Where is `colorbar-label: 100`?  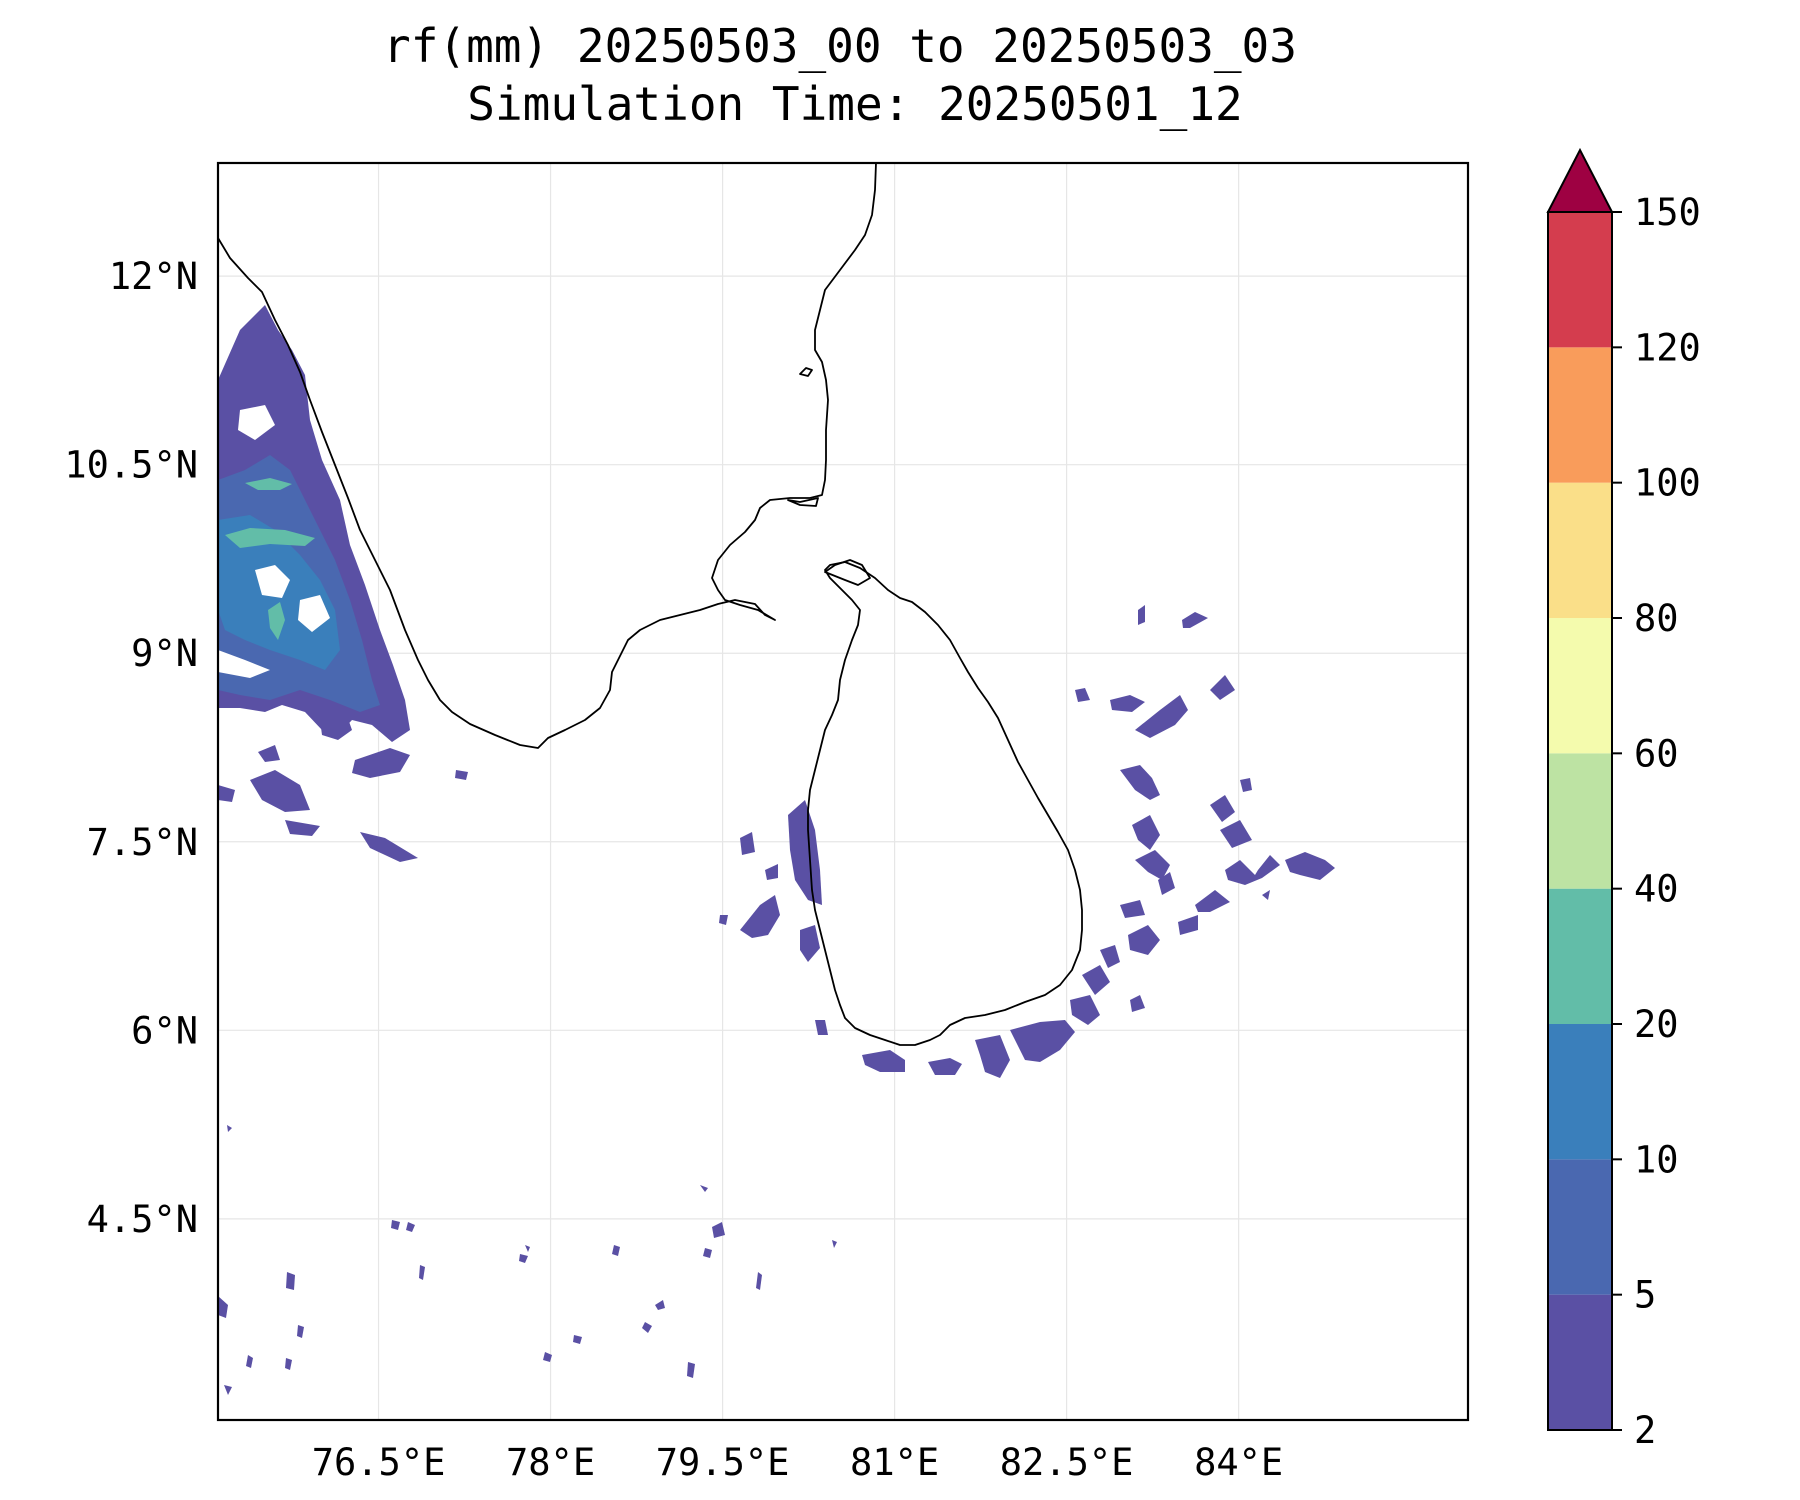 colorbar-label: 100 is located at coordinates (1667, 483).